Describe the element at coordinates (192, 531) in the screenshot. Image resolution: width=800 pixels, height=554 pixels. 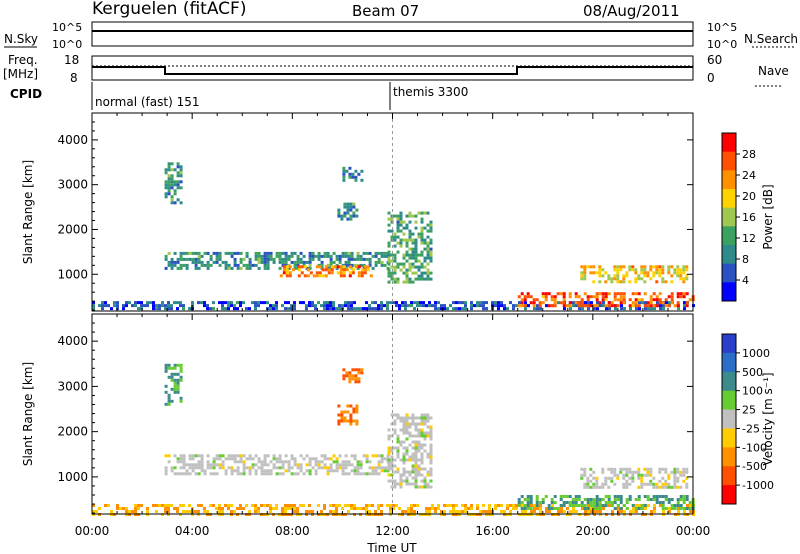
I see `x-tick-label: 04:00` at that location.